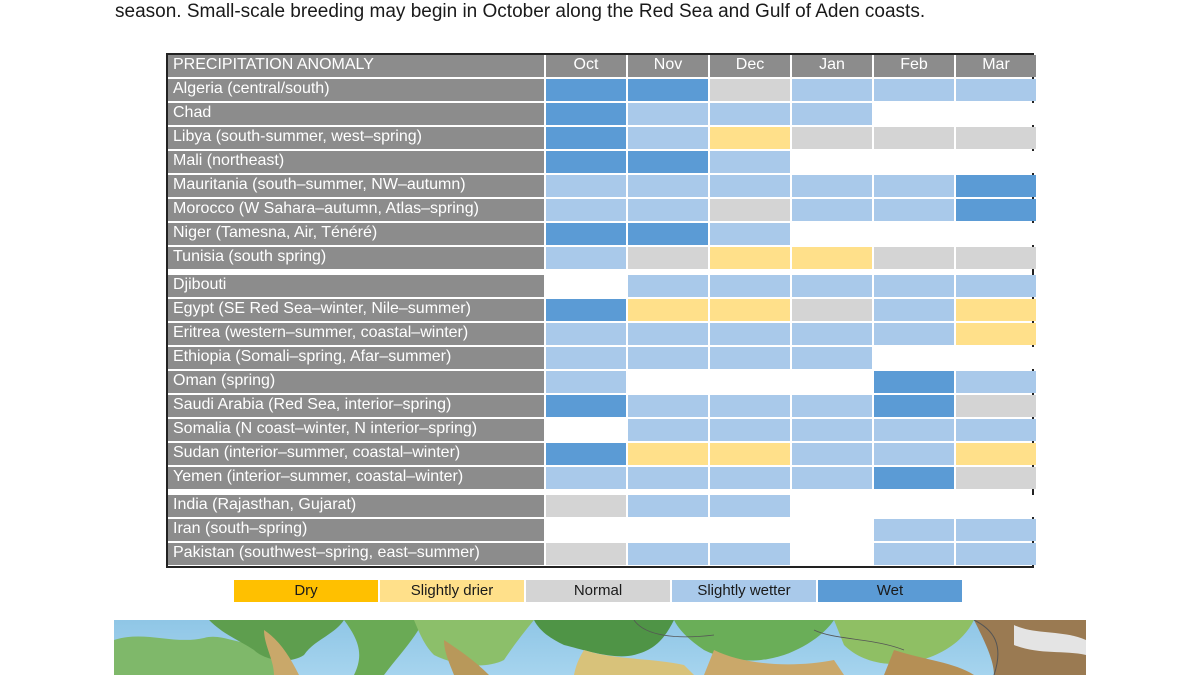 The image size is (1200, 675). Describe the element at coordinates (890, 591) in the screenshot. I see `legend-wet: Wet` at that location.